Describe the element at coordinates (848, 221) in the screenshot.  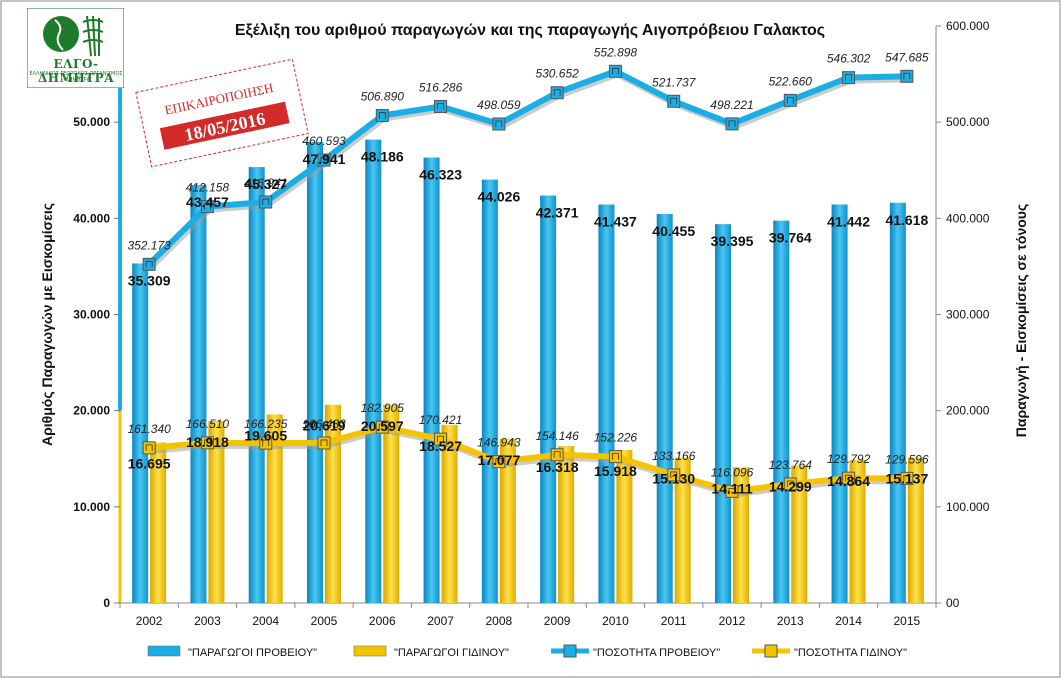
I see `bar-data-label: 41.442` at that location.